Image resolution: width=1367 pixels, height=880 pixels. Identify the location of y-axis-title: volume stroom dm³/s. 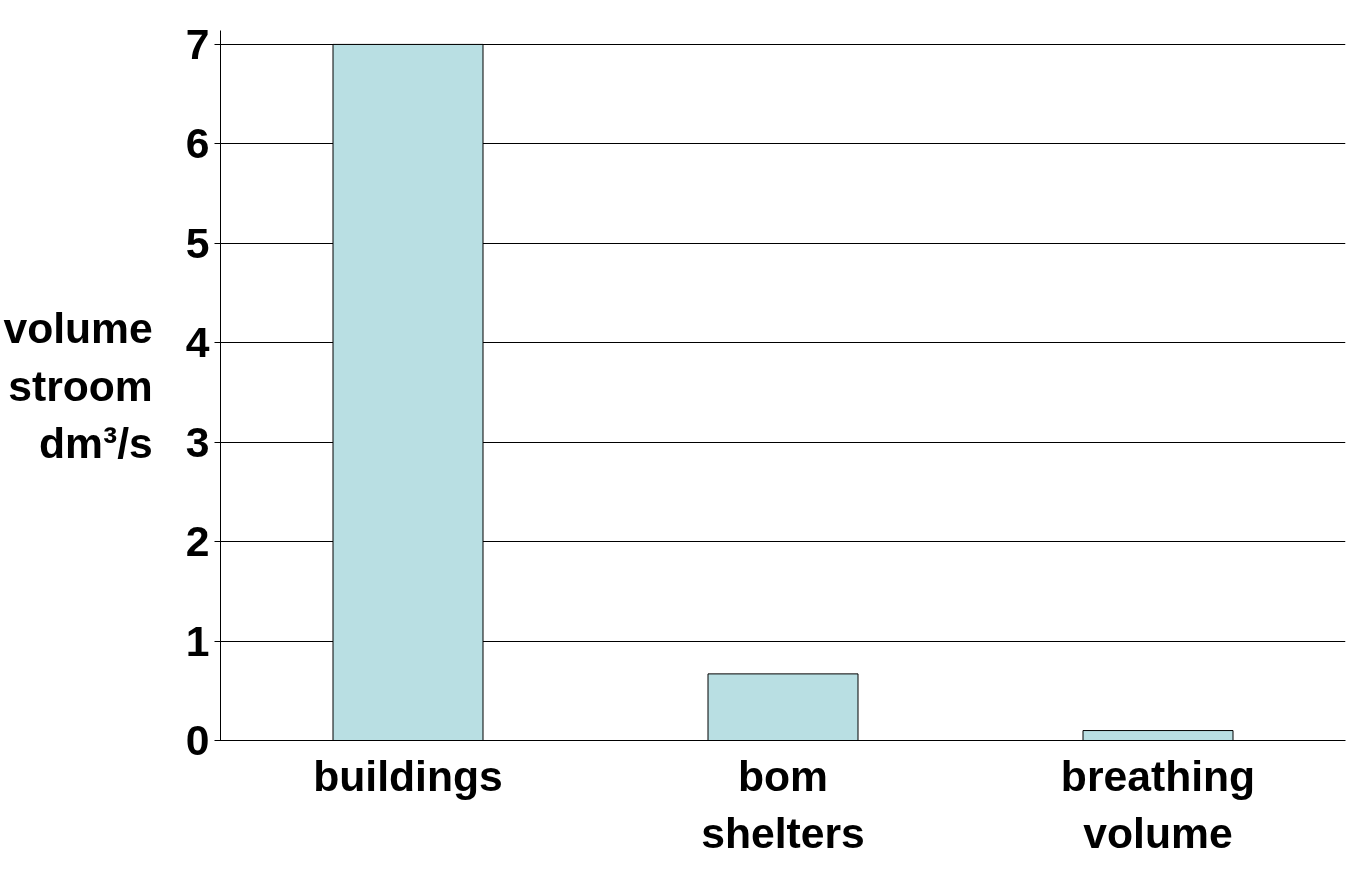
(78, 385).